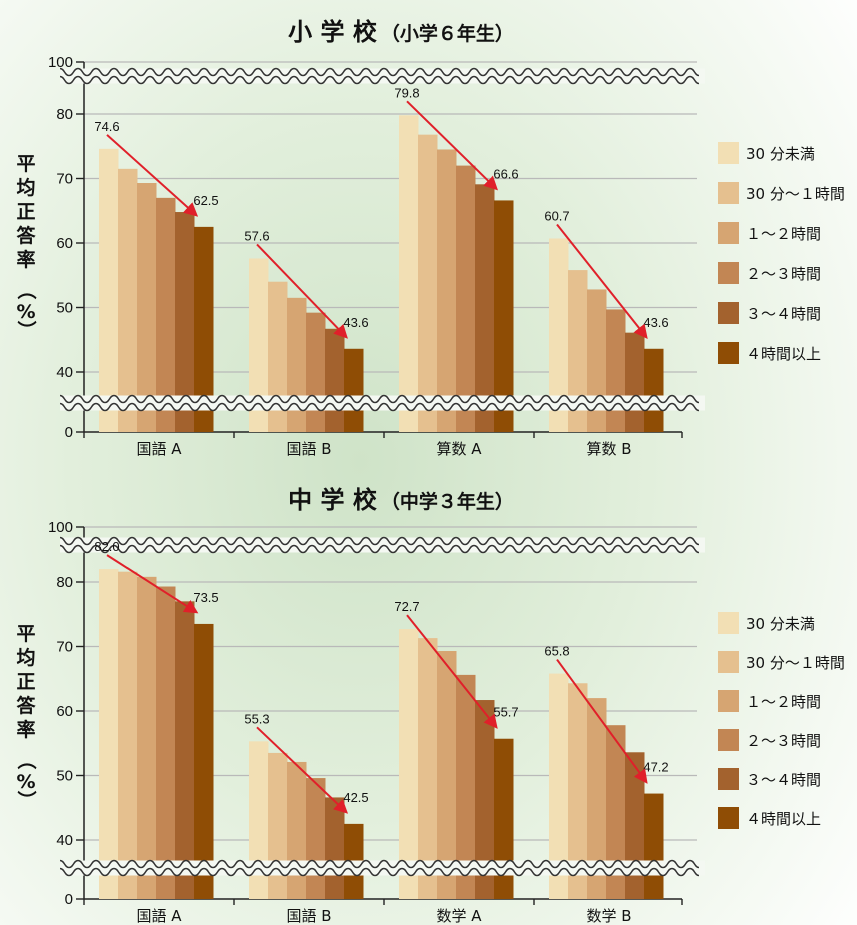  What do you see at coordinates (783, 741) in the screenshot?
I see `legend-label: ２～３時間` at bounding box center [783, 741].